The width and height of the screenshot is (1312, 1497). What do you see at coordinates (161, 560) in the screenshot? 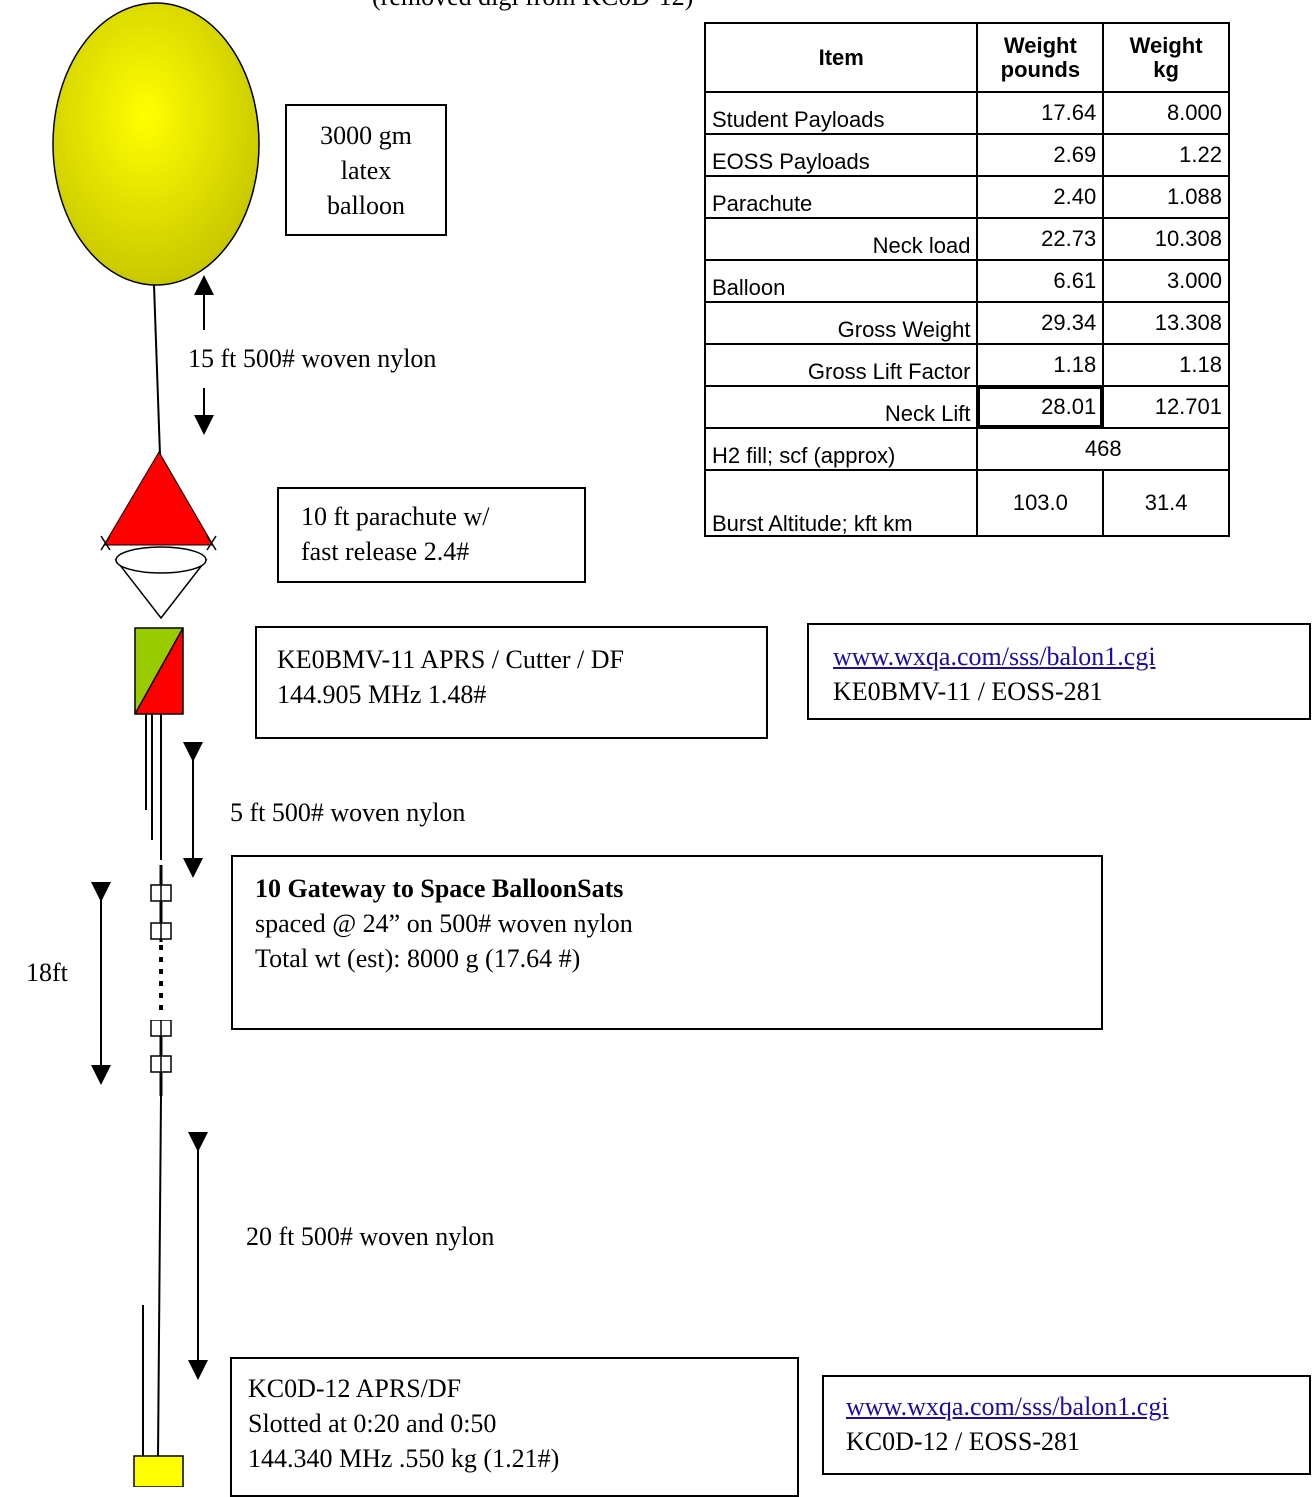
I see `parachute-vent` at bounding box center [161, 560].